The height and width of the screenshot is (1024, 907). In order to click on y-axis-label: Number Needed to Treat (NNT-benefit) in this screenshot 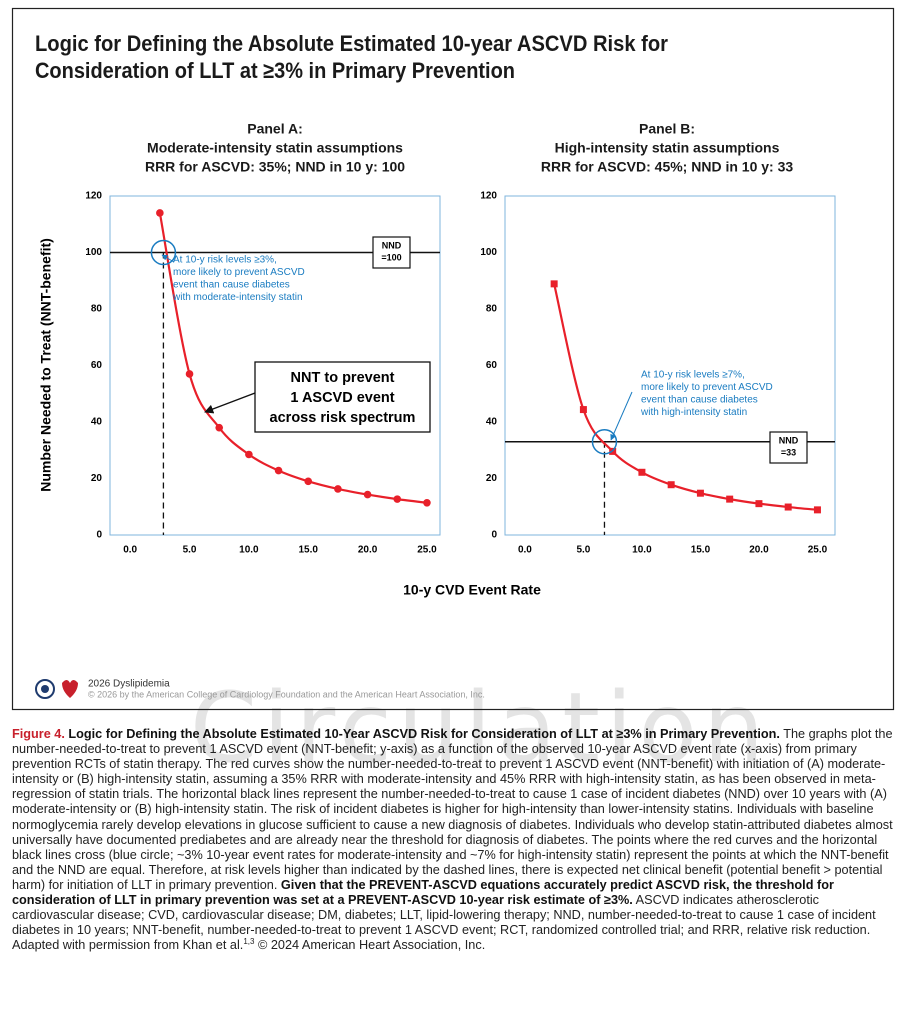, I will do `click(46, 365)`.